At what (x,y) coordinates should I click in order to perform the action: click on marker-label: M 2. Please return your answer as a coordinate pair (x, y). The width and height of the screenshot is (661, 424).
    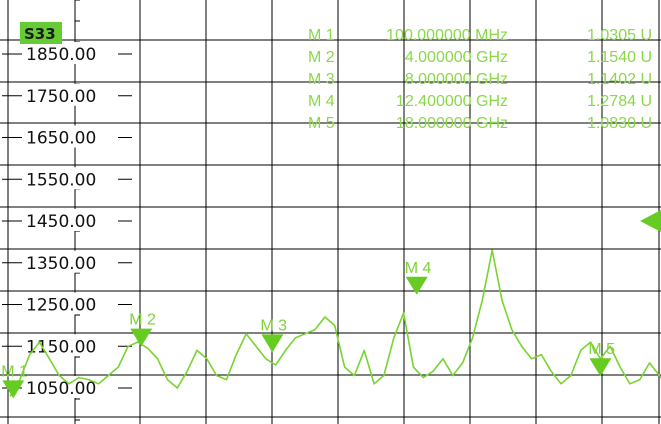
    Looking at the image, I should click on (142, 320).